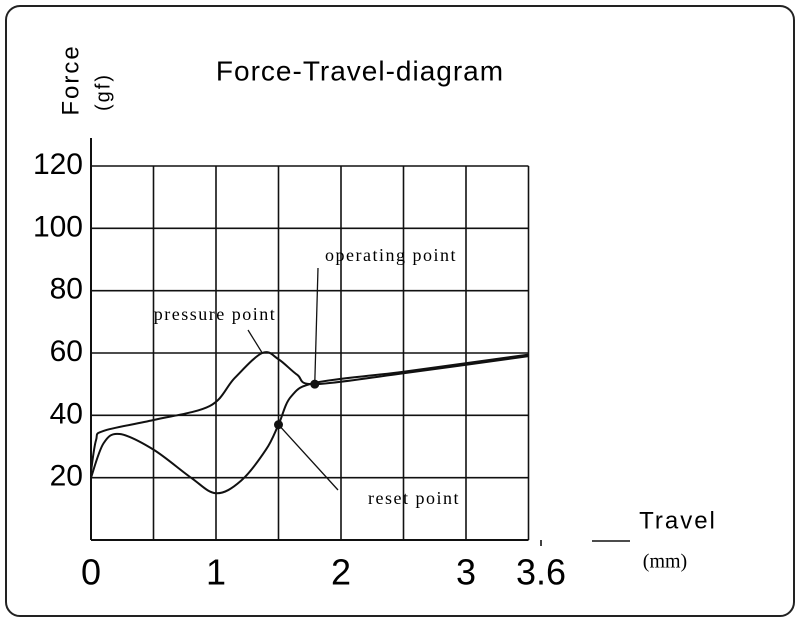 This screenshot has width=800, height=622. Describe the element at coordinates (678, 520) in the screenshot. I see `x-axis-label: Travel` at that location.